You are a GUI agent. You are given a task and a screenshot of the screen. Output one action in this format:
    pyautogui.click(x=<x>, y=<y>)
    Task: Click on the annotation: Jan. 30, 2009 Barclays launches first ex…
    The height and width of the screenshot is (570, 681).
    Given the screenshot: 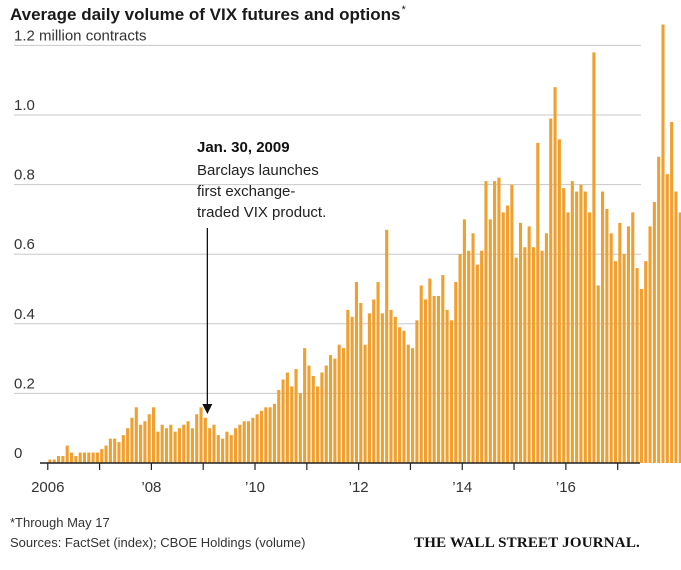 What is the action you would take?
    pyautogui.click(x=261, y=276)
    